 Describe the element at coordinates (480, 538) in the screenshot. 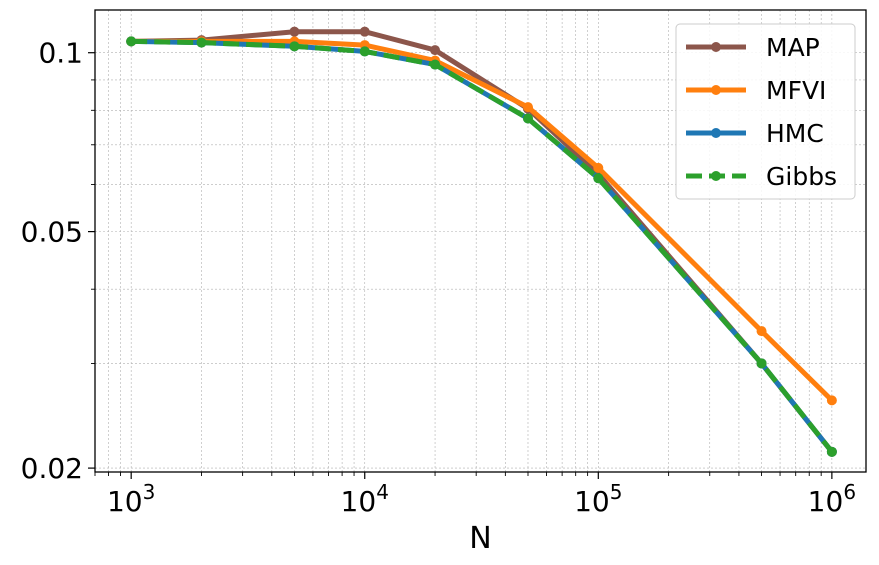

I see `x-axis-label: N` at that location.